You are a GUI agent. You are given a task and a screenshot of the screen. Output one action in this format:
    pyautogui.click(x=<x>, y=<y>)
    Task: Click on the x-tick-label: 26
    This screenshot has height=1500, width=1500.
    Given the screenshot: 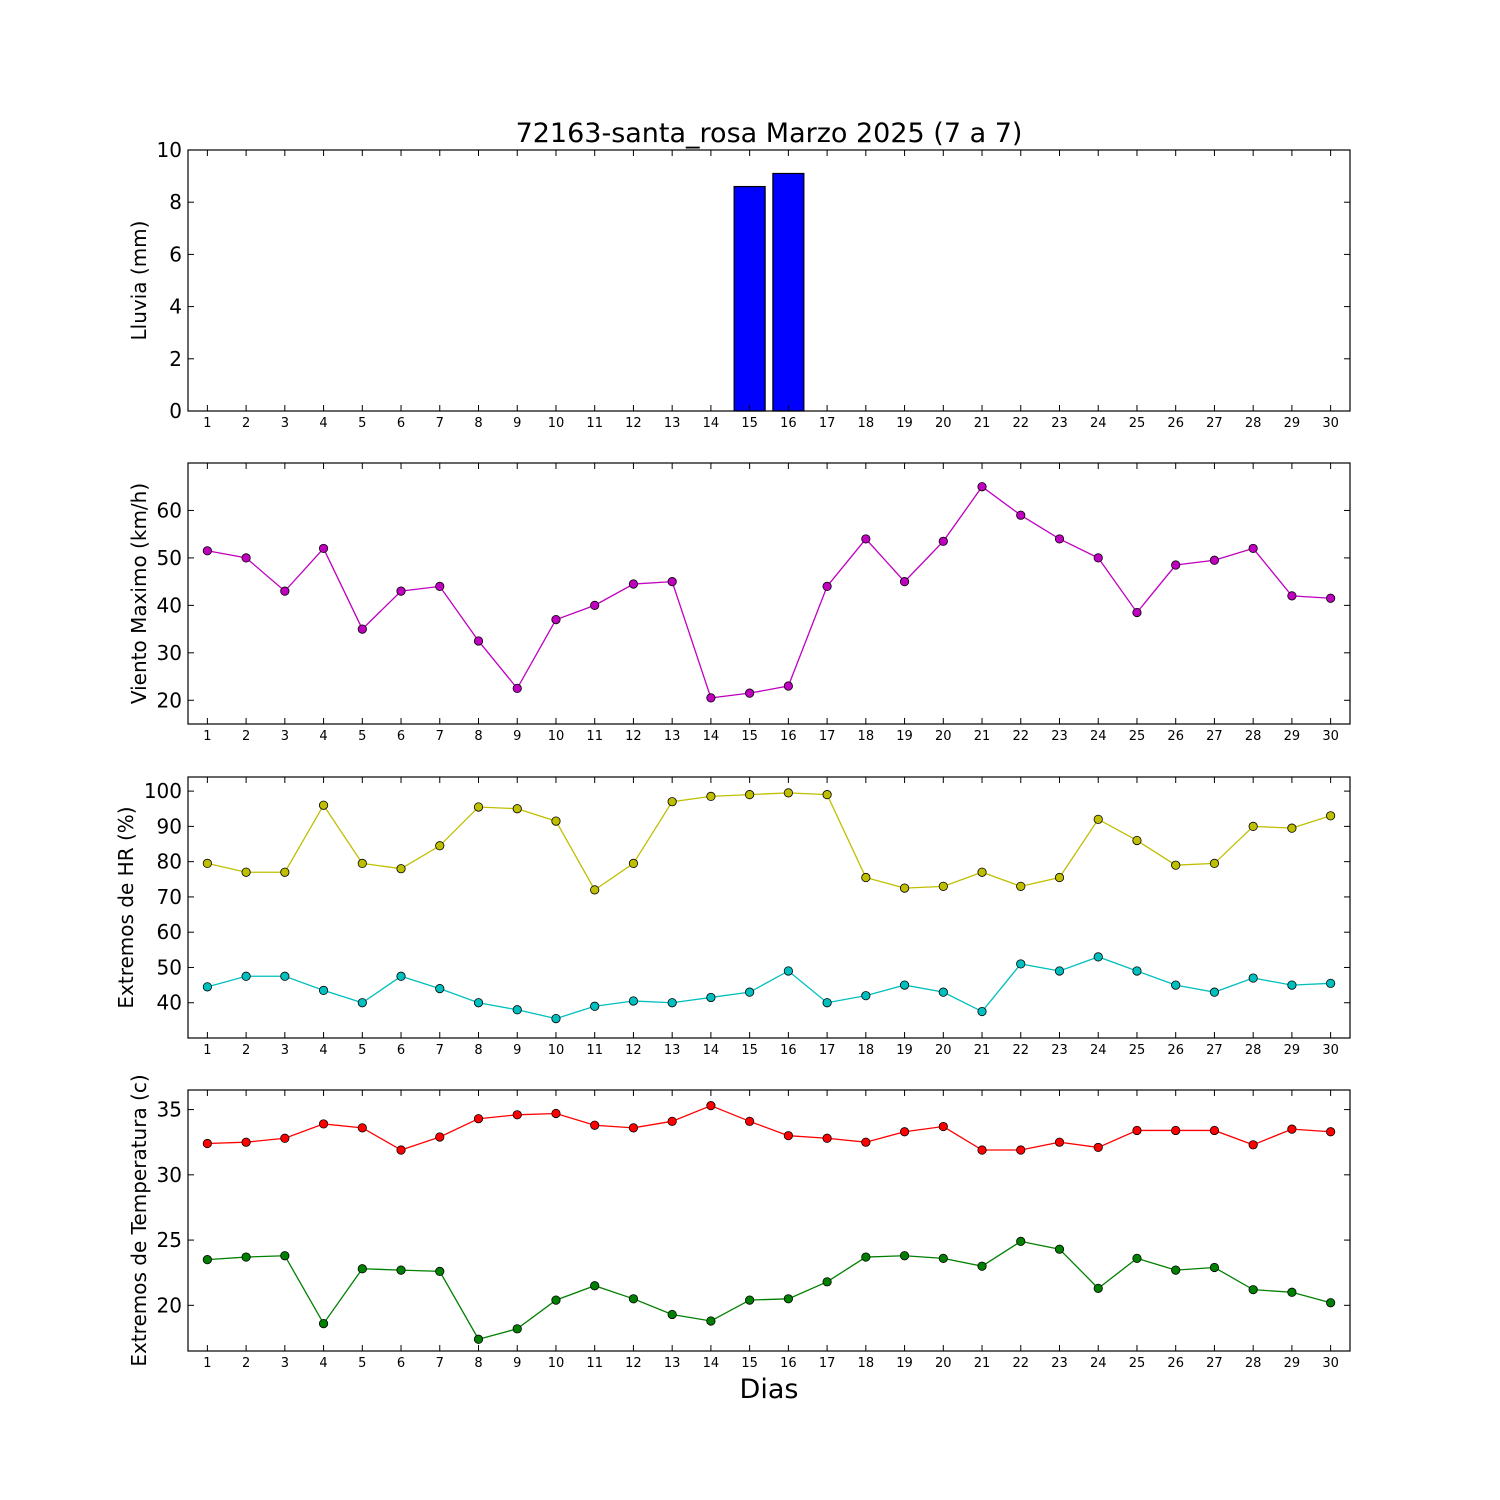 What is the action you would take?
    pyautogui.click(x=1175, y=736)
    